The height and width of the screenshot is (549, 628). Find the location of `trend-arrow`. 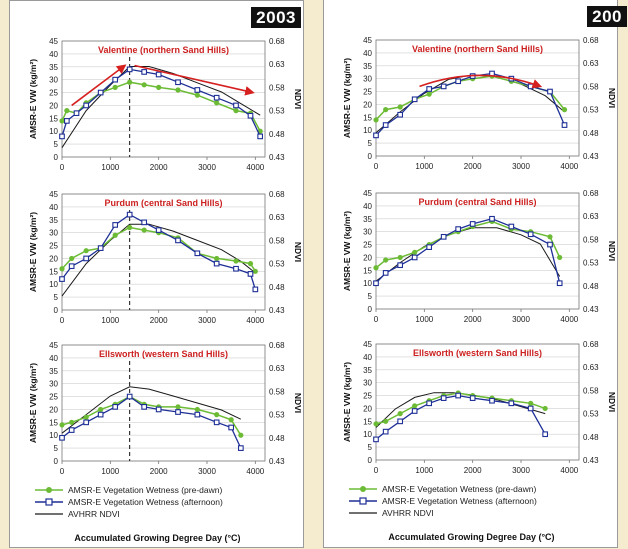

trend-arrow is located at coordinates (194, 80).